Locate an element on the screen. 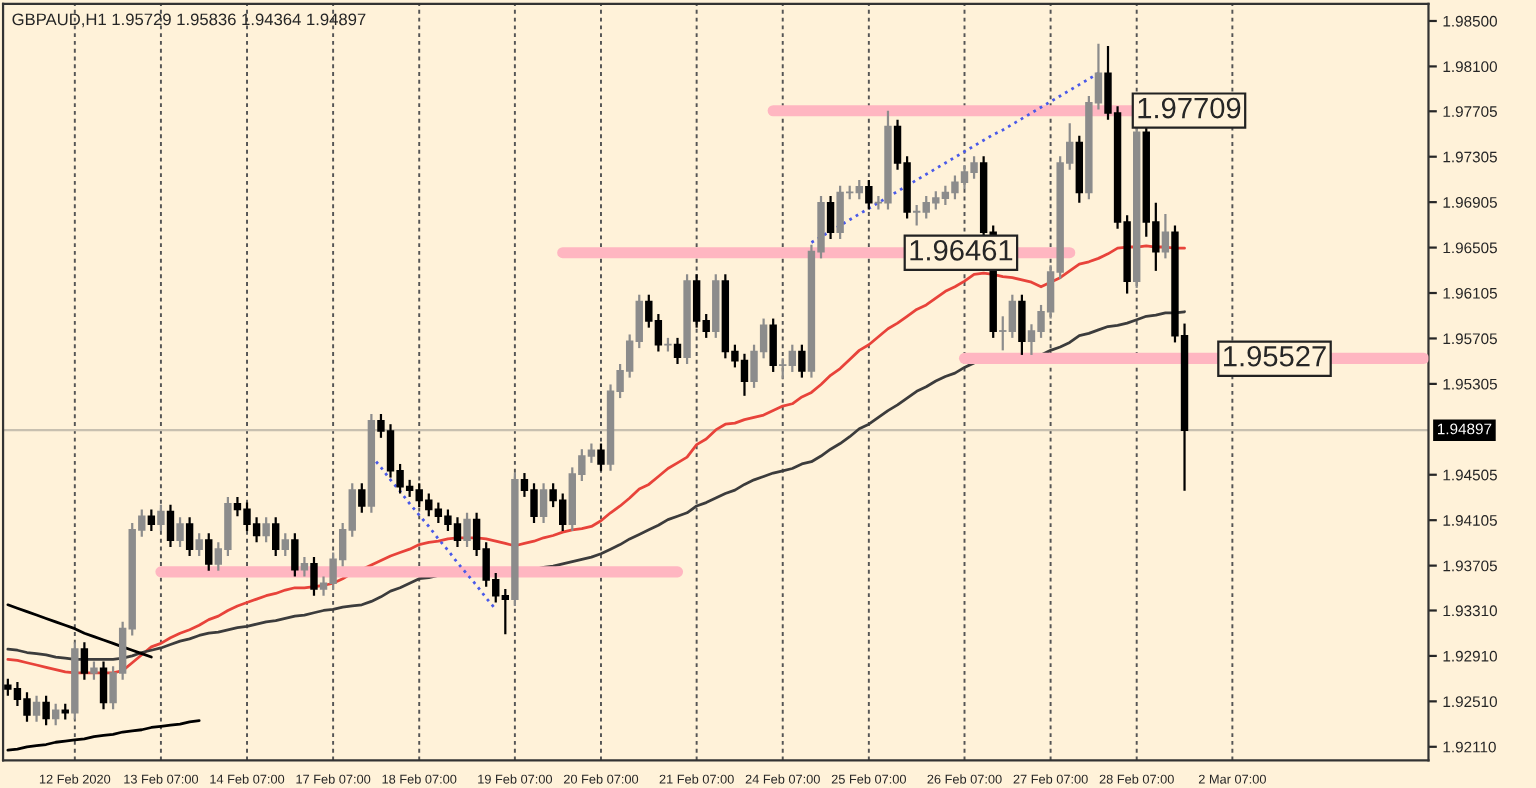 The height and width of the screenshot is (788, 1536). annotation: 1.96461 is located at coordinates (961, 250).